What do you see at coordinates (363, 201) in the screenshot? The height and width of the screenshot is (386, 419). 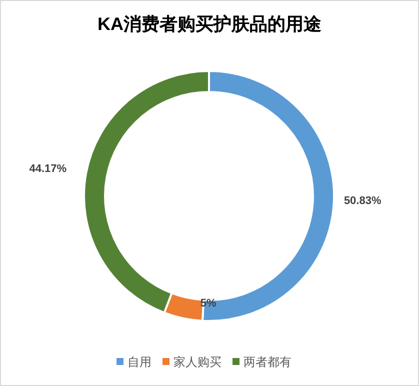 I see `data-label: 50.83%` at bounding box center [363, 201].